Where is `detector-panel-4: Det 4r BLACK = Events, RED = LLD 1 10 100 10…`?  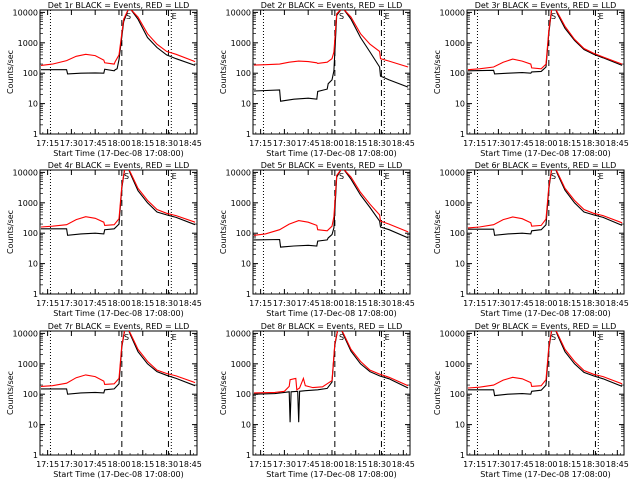
detector-panel-4: Det 4r BLACK = Events, RED = LLD 1 10 100 10… is located at coordinates (104, 239).